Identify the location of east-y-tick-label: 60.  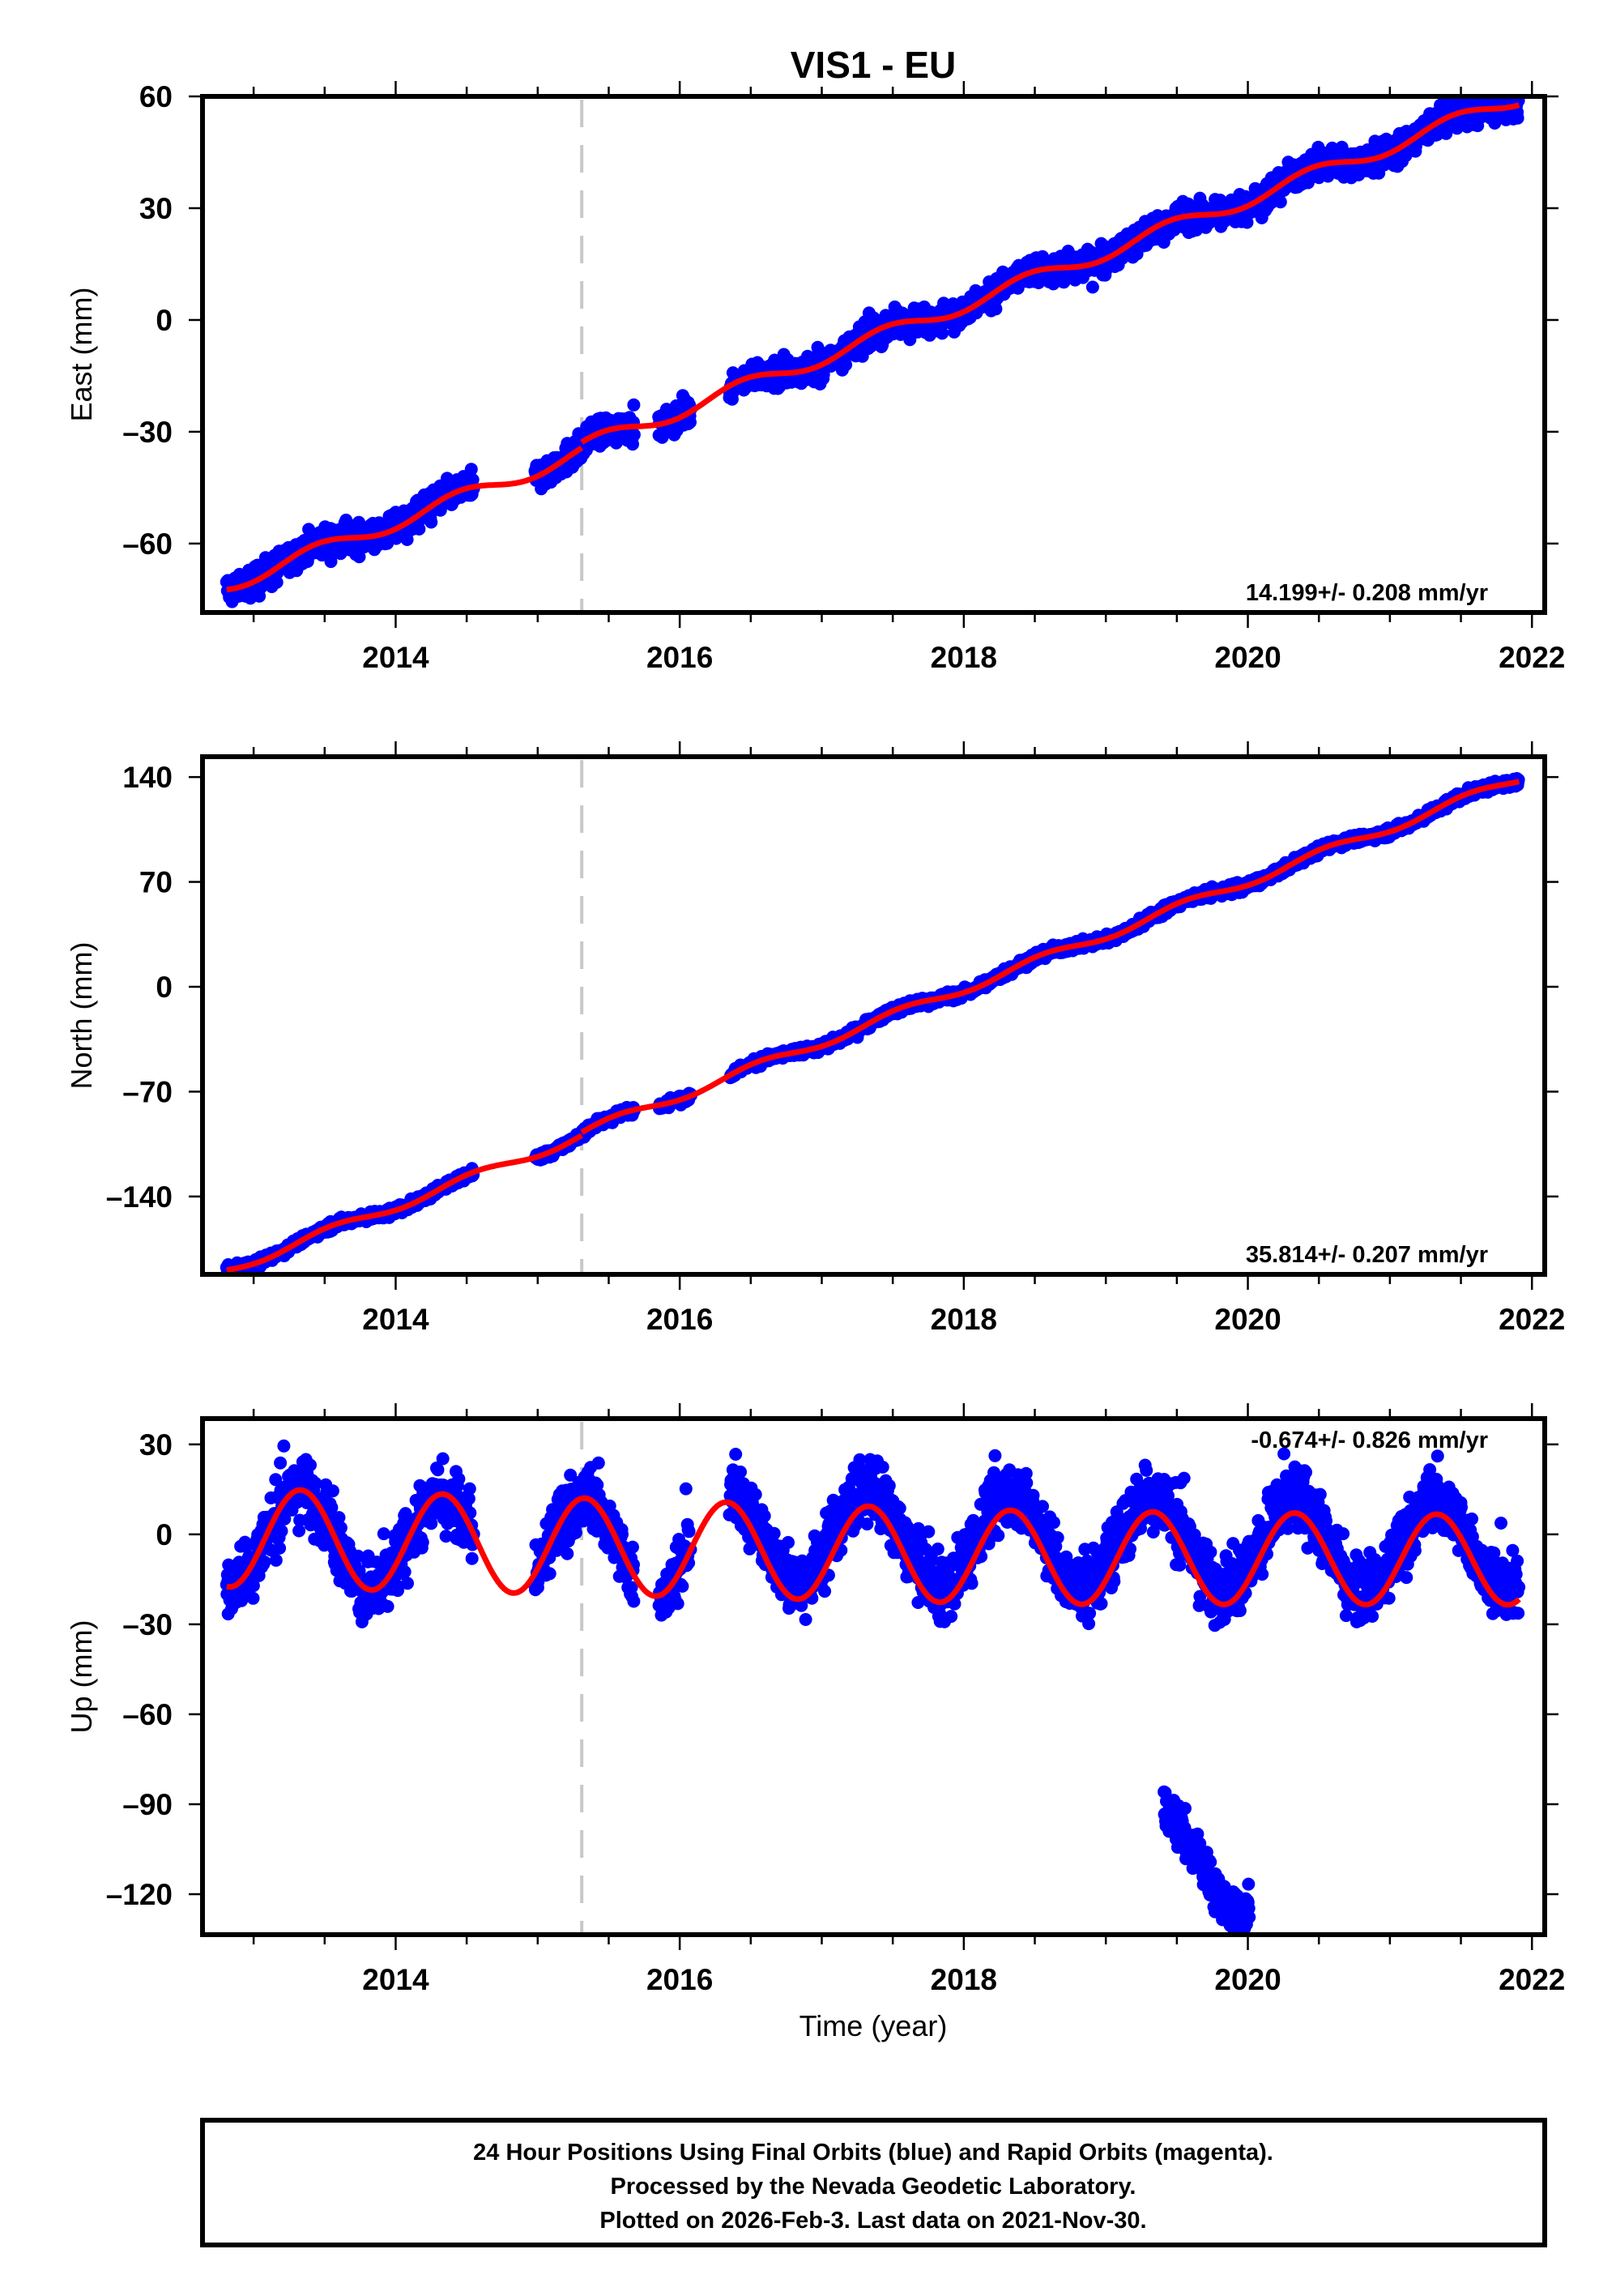
(156, 97).